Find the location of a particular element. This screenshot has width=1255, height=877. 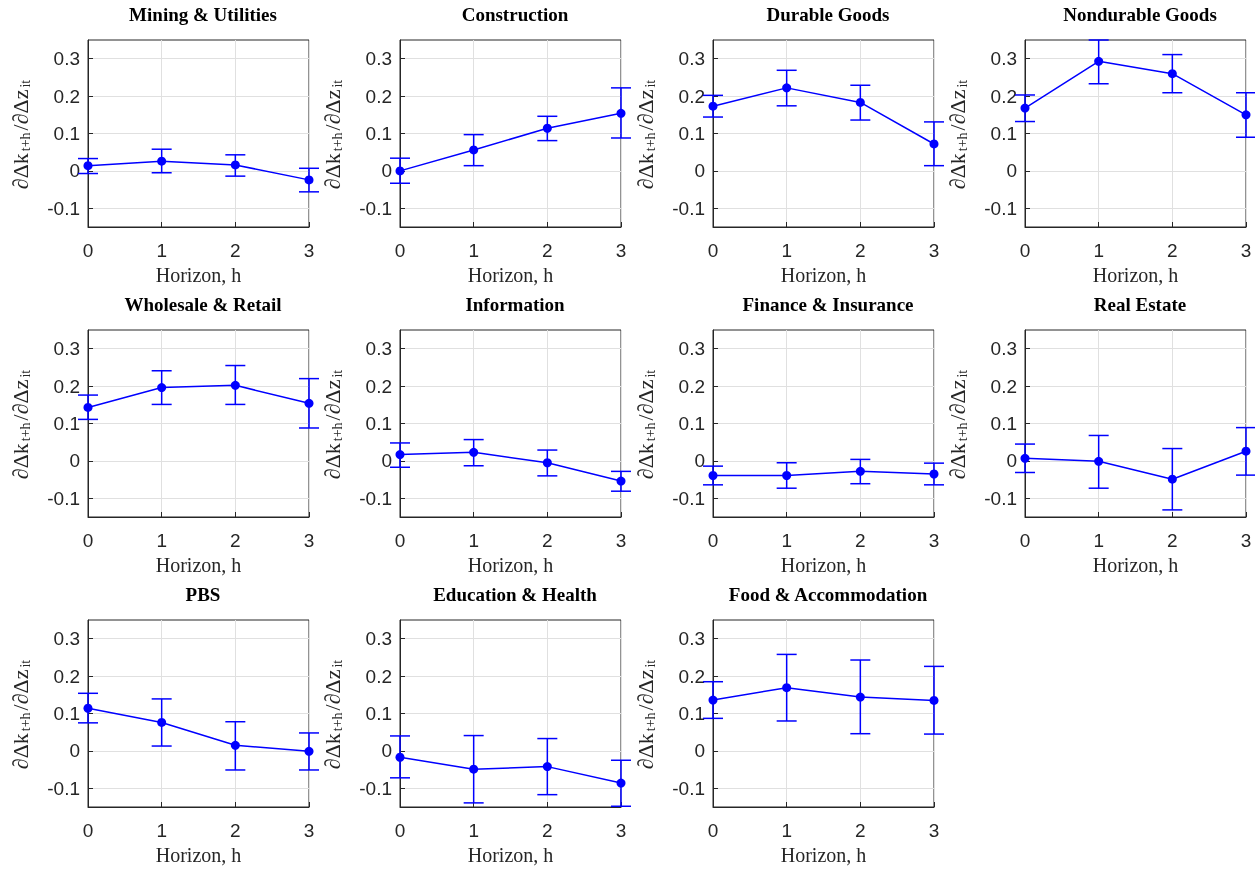

chart-title: Wholesale & Retail is located at coordinates (203, 304).